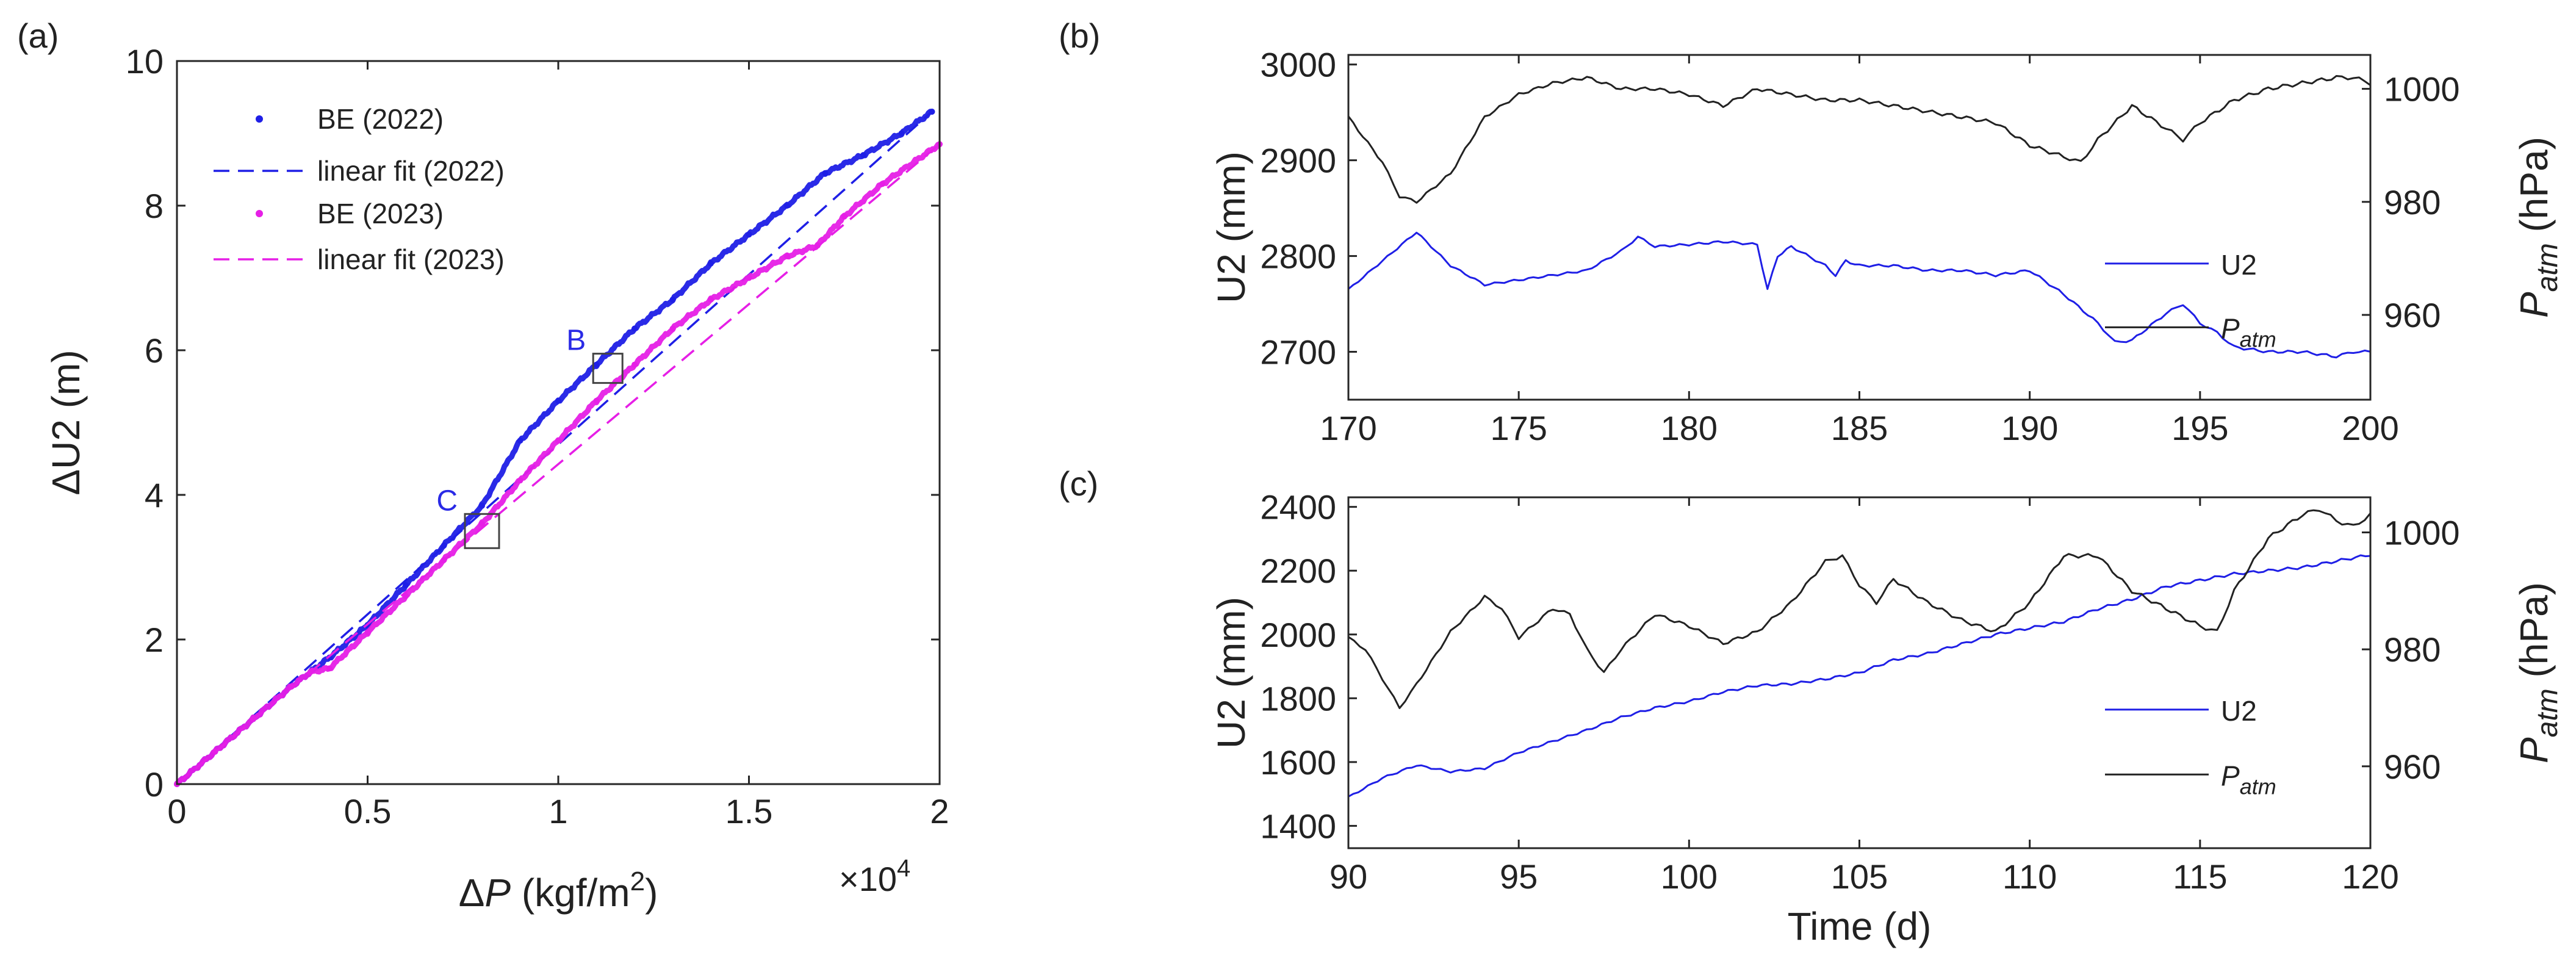  What do you see at coordinates (154, 640) in the screenshot?
I see `y-tick-label: 2` at bounding box center [154, 640].